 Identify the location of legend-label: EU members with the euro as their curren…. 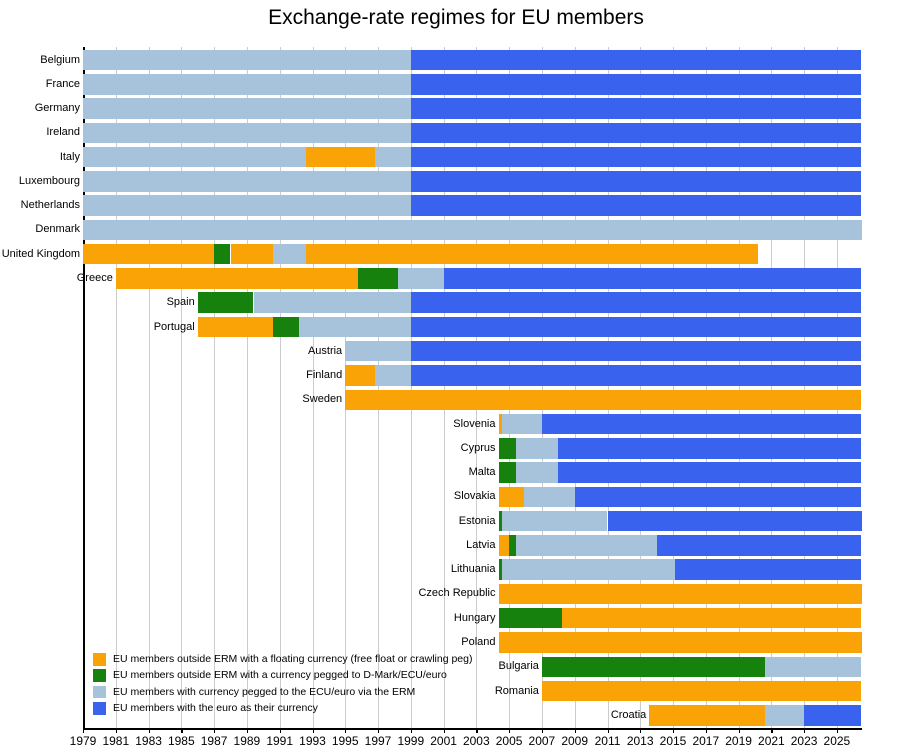
(215, 708).